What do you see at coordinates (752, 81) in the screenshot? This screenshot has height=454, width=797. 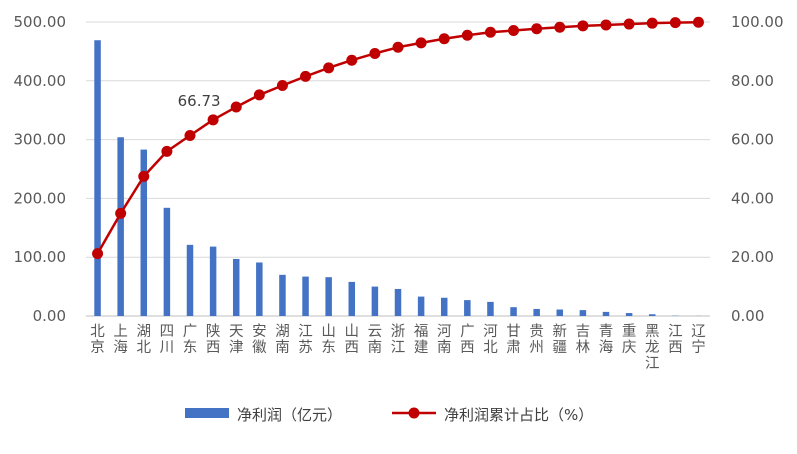 I see `y-right-tick-label: 80.00` at bounding box center [752, 81].